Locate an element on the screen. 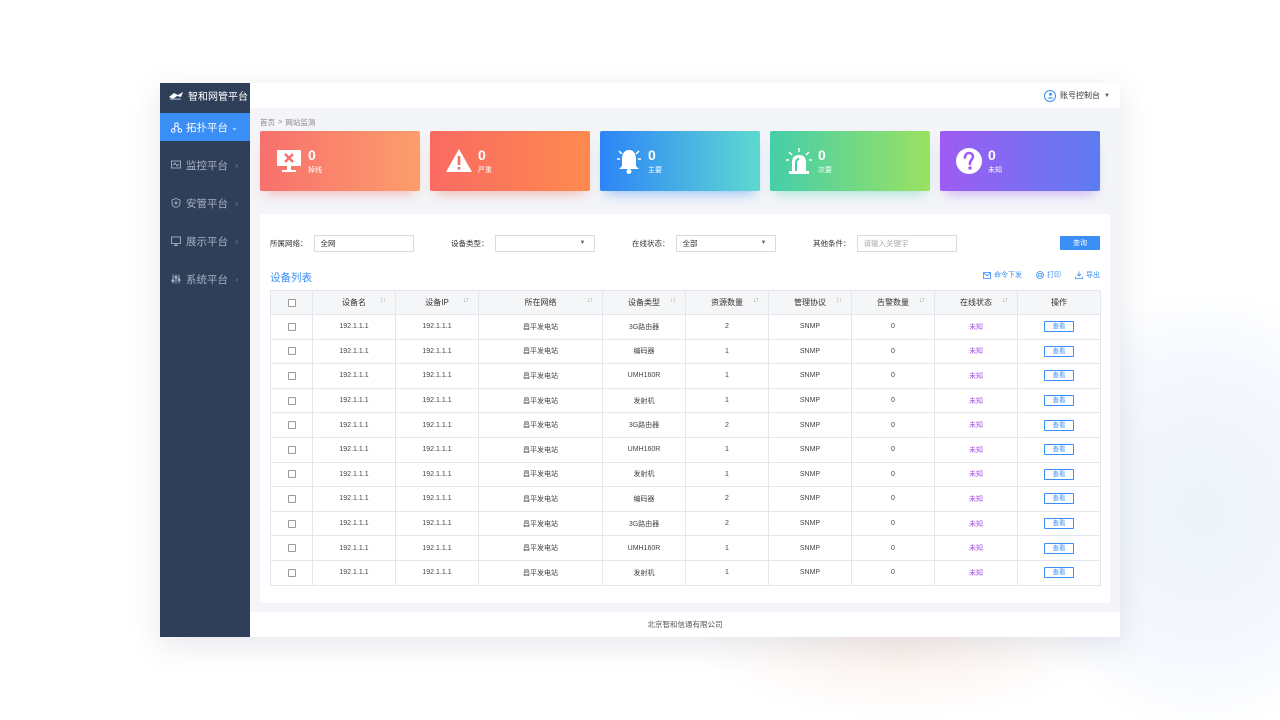 The height and width of the screenshot is (720, 1280). device-type-select: ▼ is located at coordinates (544, 243).